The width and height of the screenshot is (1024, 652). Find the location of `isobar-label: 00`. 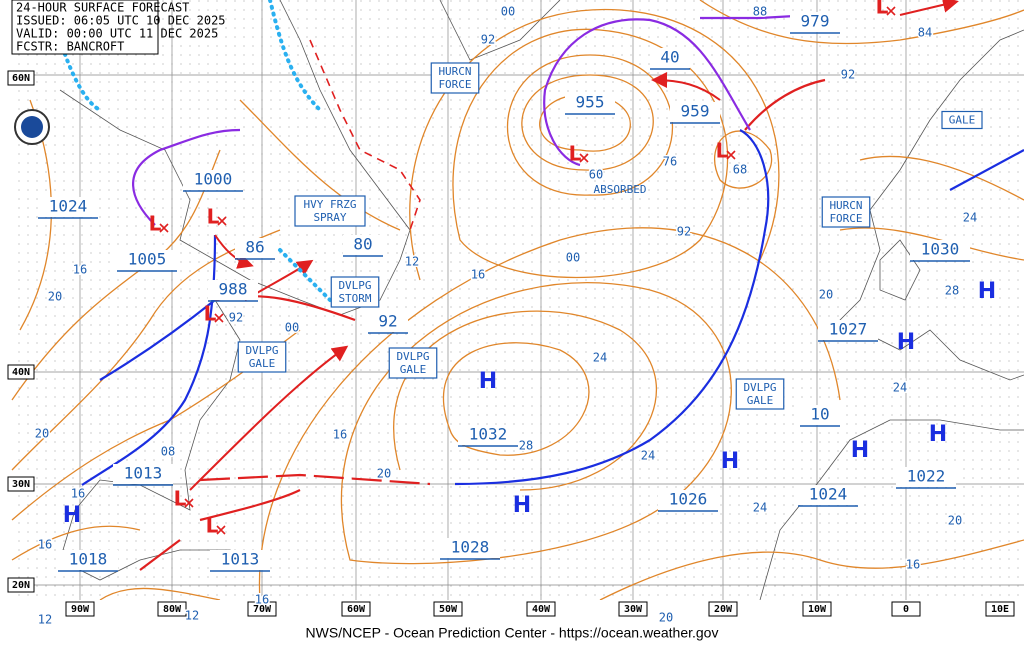

isobar-label: 00 is located at coordinates (508, 12).